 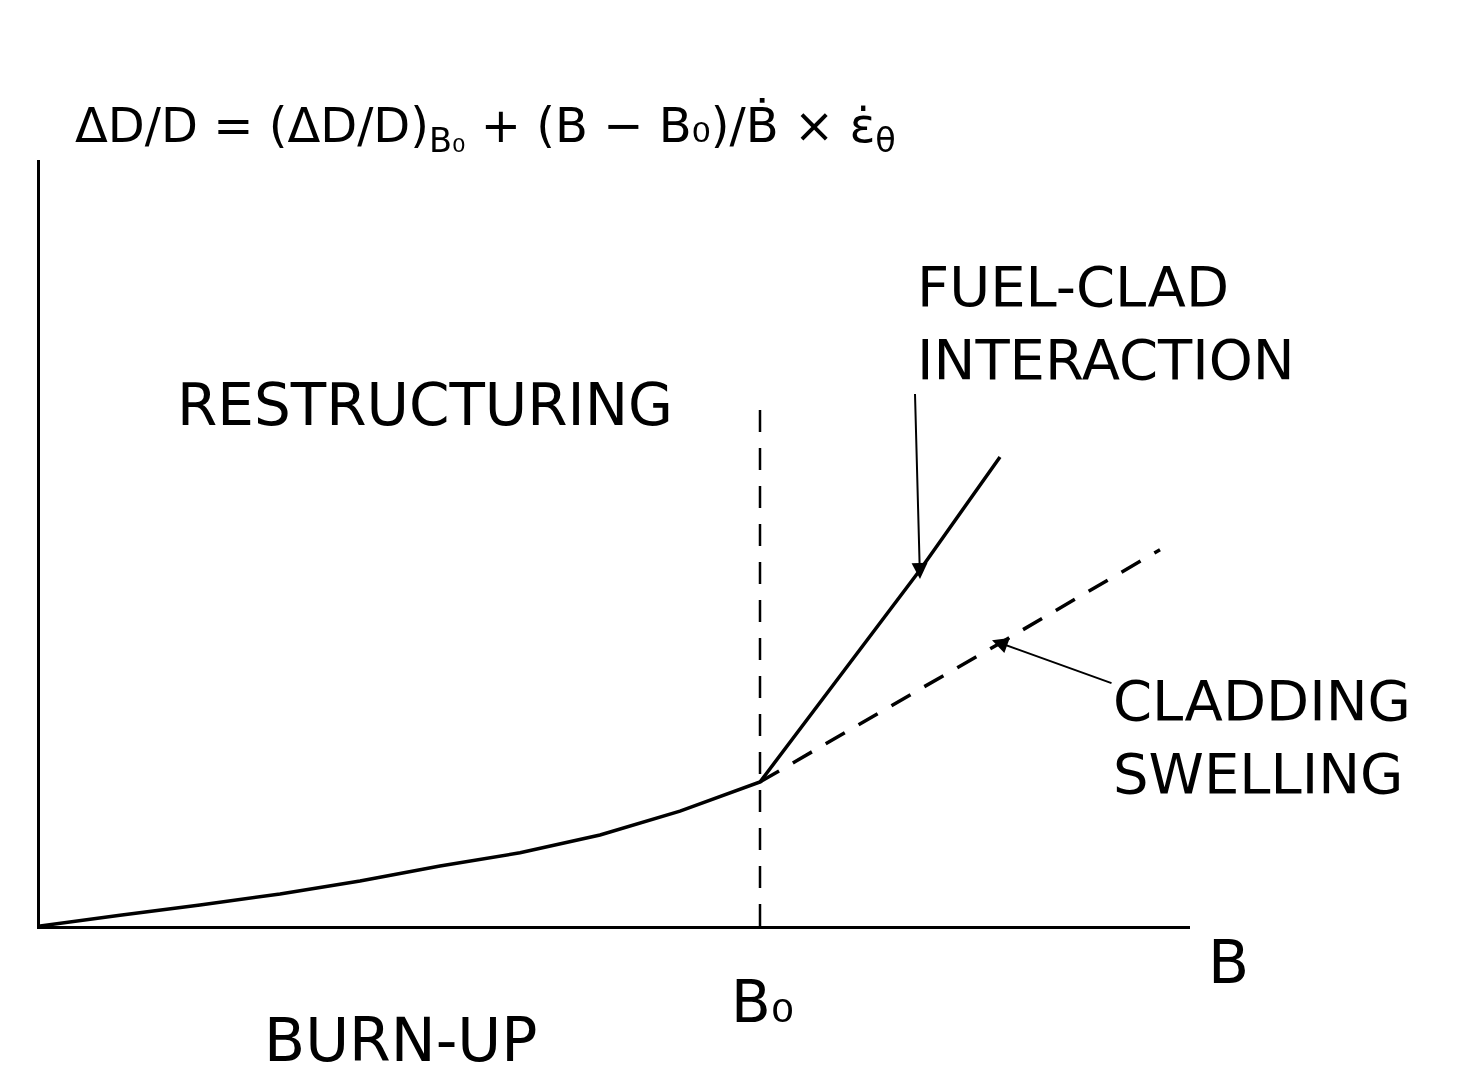 What do you see at coordinates (763, 1002) in the screenshot?
I see `text: B₀` at bounding box center [763, 1002].